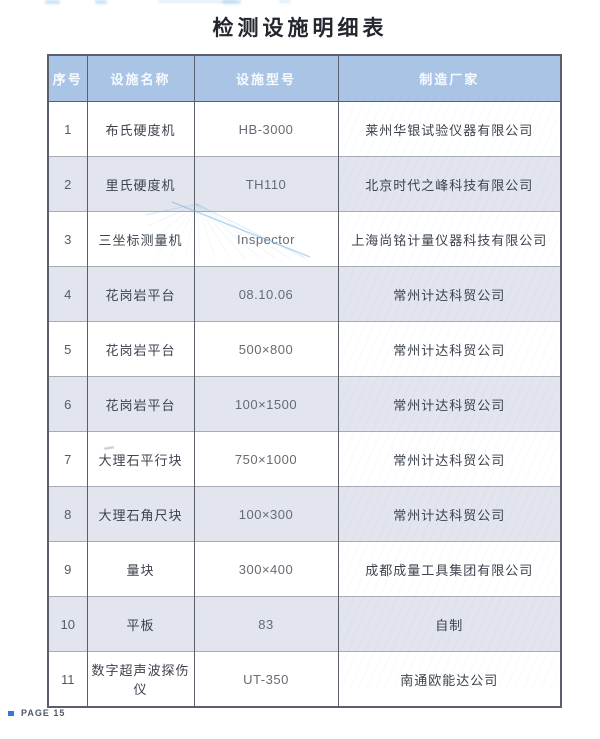  I want to click on page-title: 检测设施明细表, so click(300, 28).